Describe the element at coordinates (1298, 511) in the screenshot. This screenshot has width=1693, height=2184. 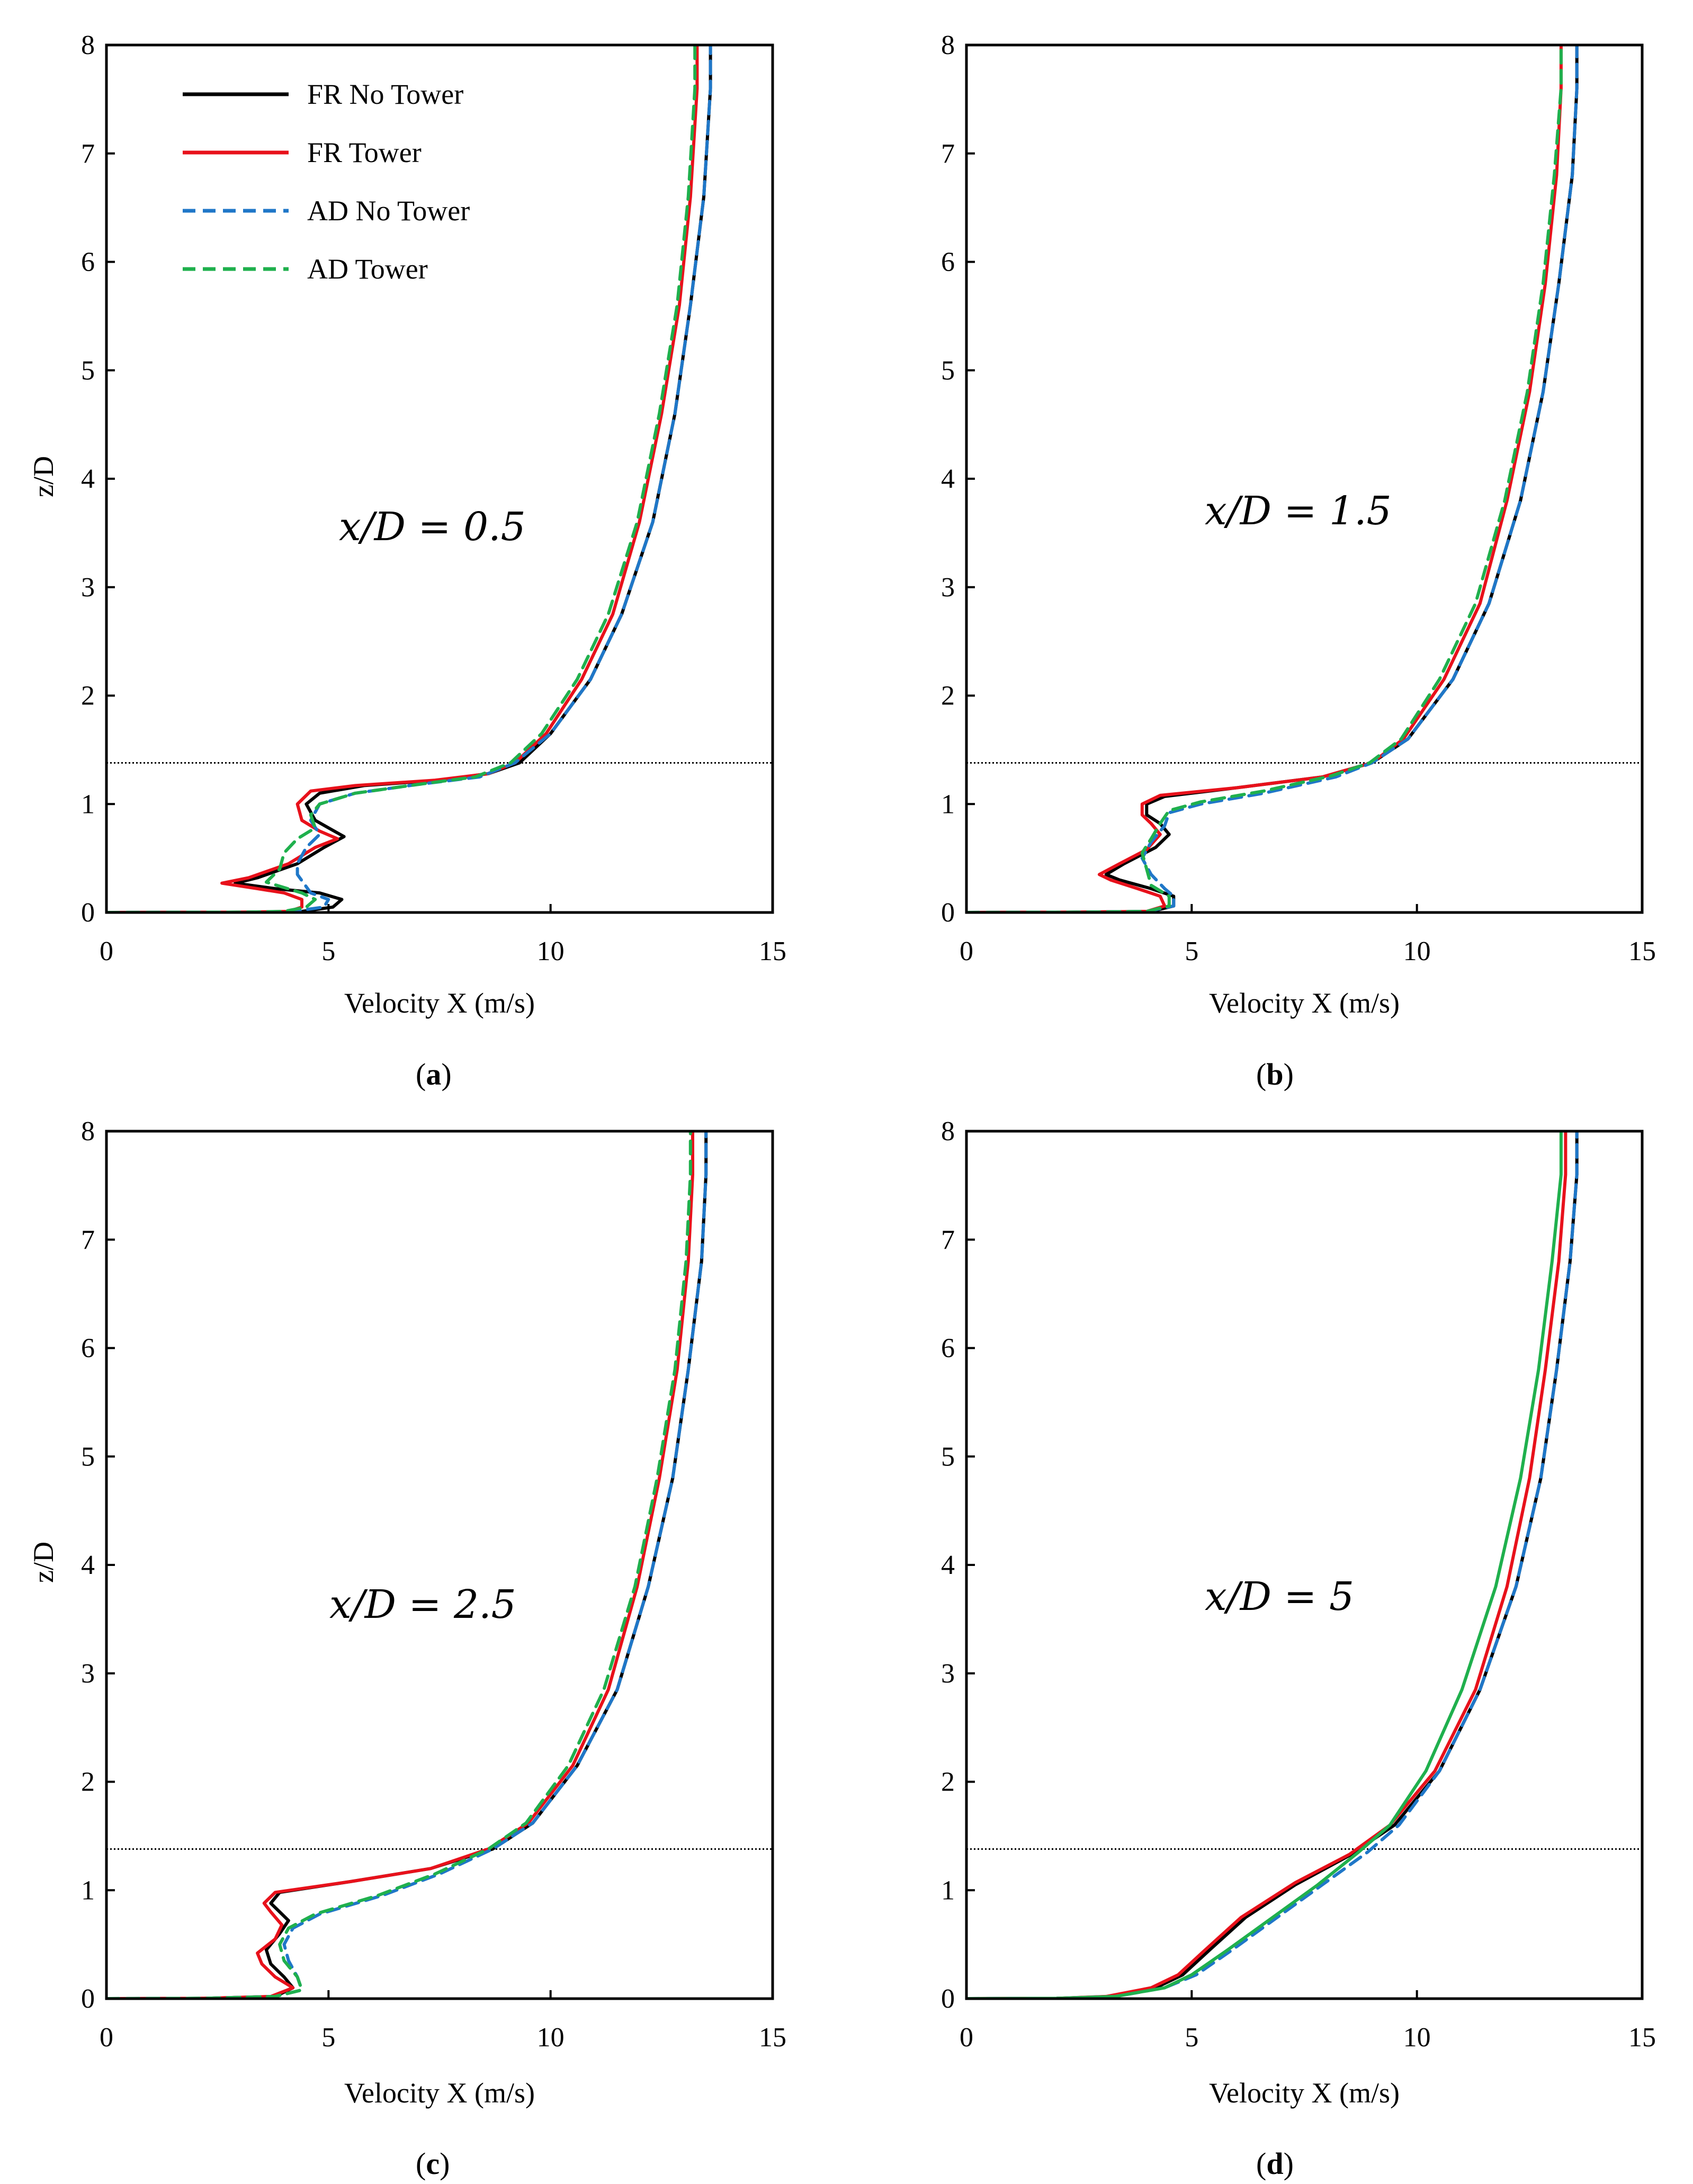
I see `panel-b-annotation: x/D = 1.5` at that location.